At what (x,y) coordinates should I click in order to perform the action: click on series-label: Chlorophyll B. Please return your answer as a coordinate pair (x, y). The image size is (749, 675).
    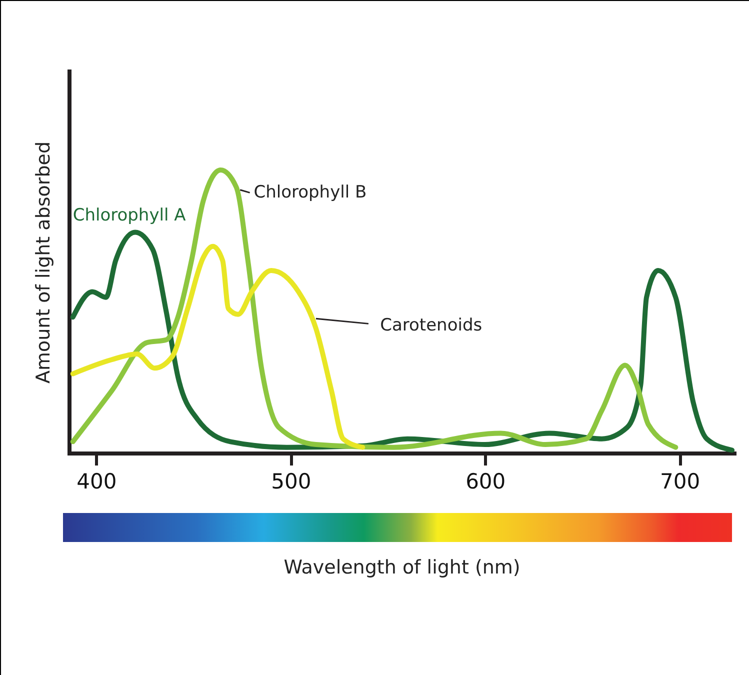
    Looking at the image, I should click on (310, 192).